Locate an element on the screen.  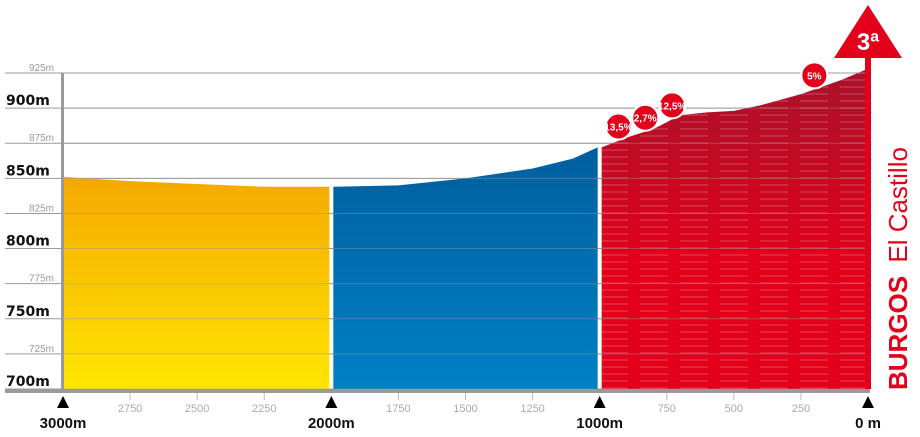
y-axis is located at coordinates (62, 232).